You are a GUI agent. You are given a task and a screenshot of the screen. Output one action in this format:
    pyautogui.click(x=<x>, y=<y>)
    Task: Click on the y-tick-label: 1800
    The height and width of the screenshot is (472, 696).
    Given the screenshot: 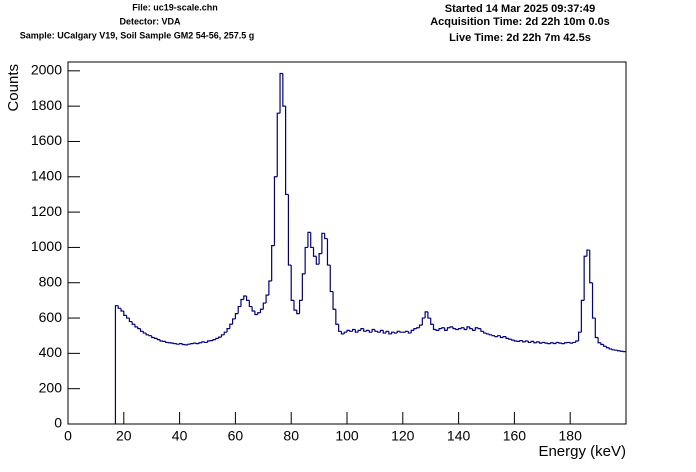 What is the action you would take?
    pyautogui.click(x=46, y=105)
    